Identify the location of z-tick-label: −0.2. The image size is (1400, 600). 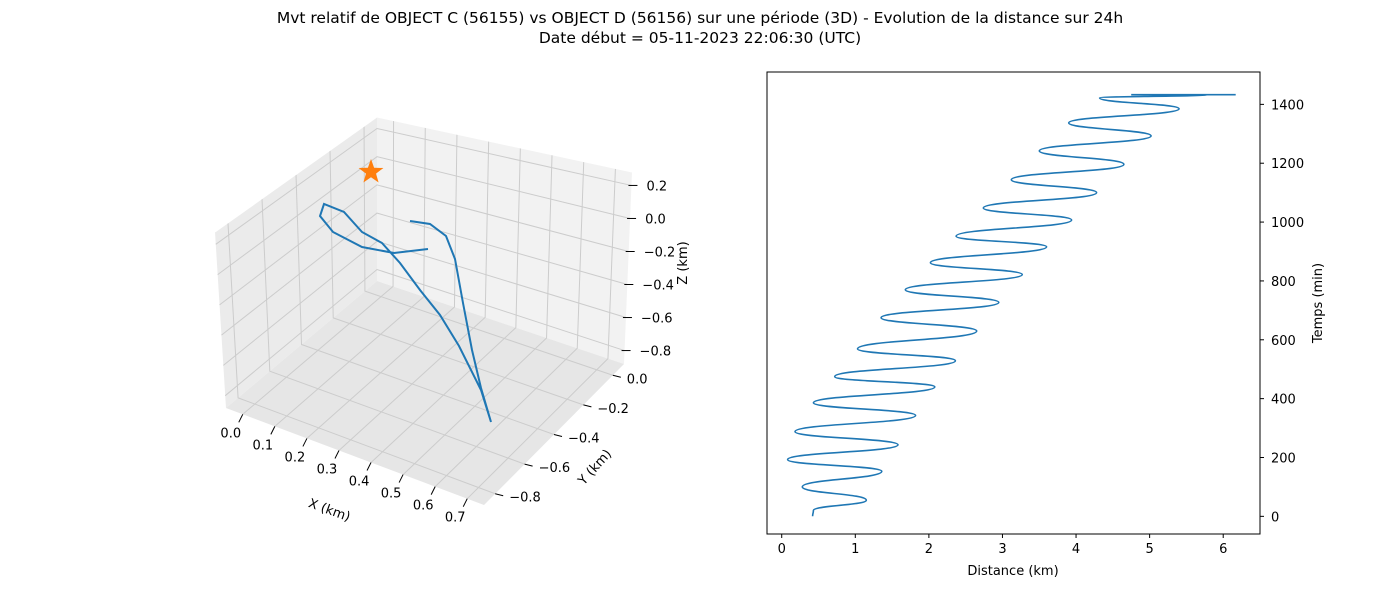
(660, 252).